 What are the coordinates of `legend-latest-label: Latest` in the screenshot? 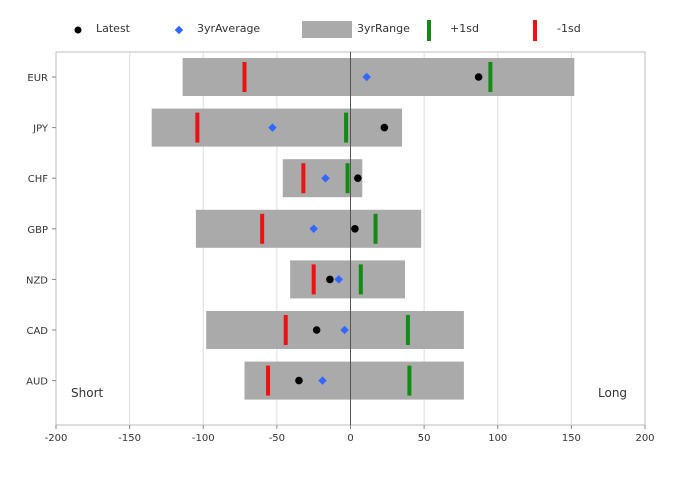 It's located at (113, 28).